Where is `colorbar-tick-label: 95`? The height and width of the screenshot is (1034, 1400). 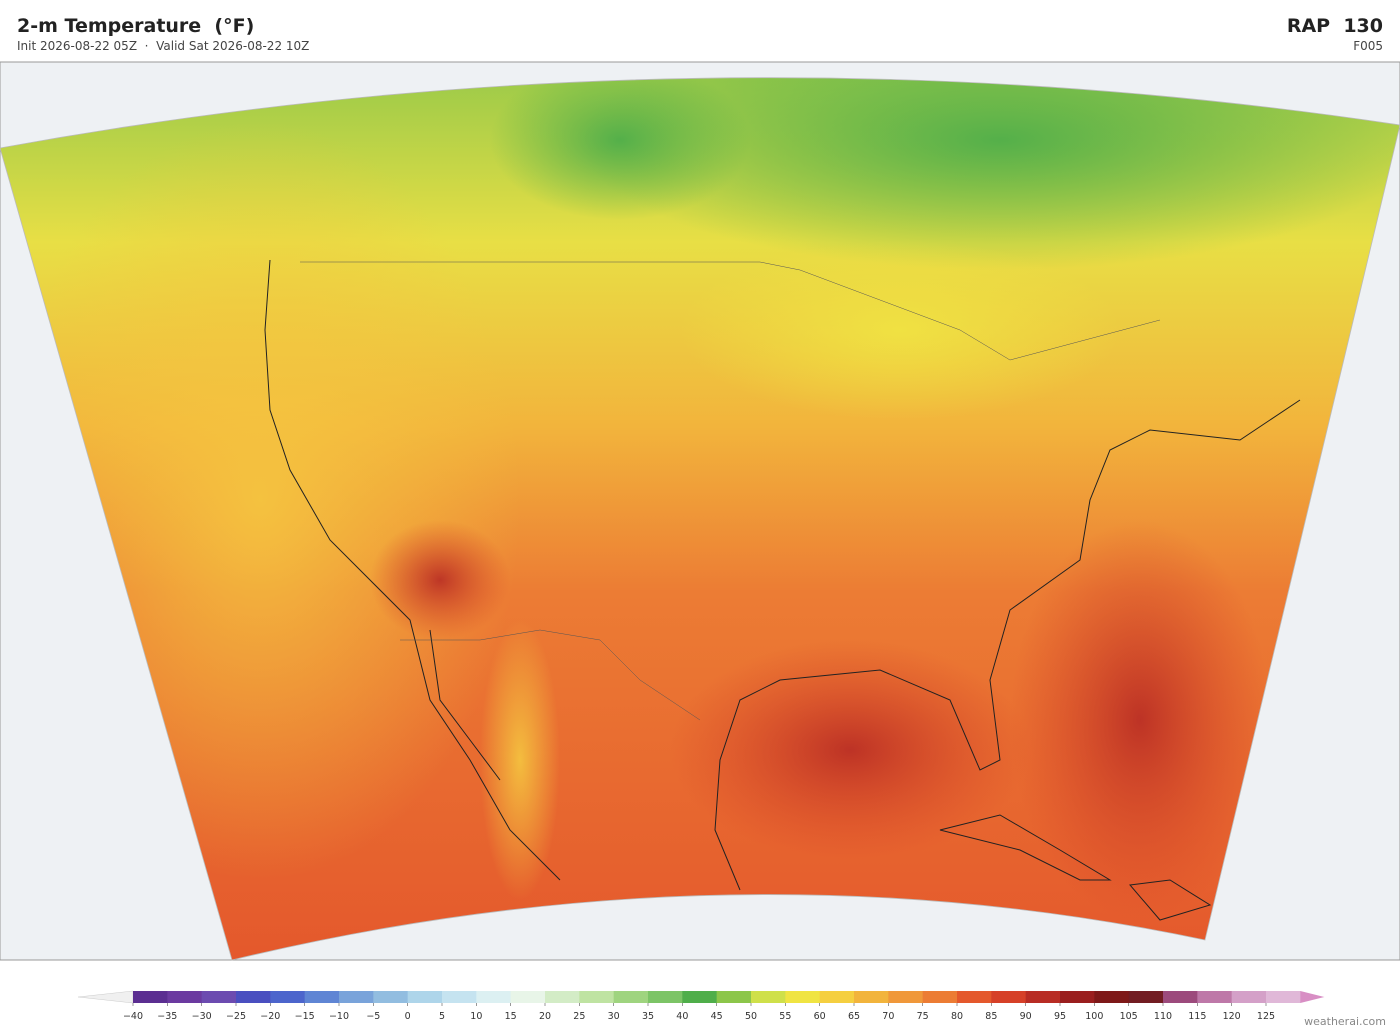 colorbar-tick-label: 95 is located at coordinates (1060, 1016).